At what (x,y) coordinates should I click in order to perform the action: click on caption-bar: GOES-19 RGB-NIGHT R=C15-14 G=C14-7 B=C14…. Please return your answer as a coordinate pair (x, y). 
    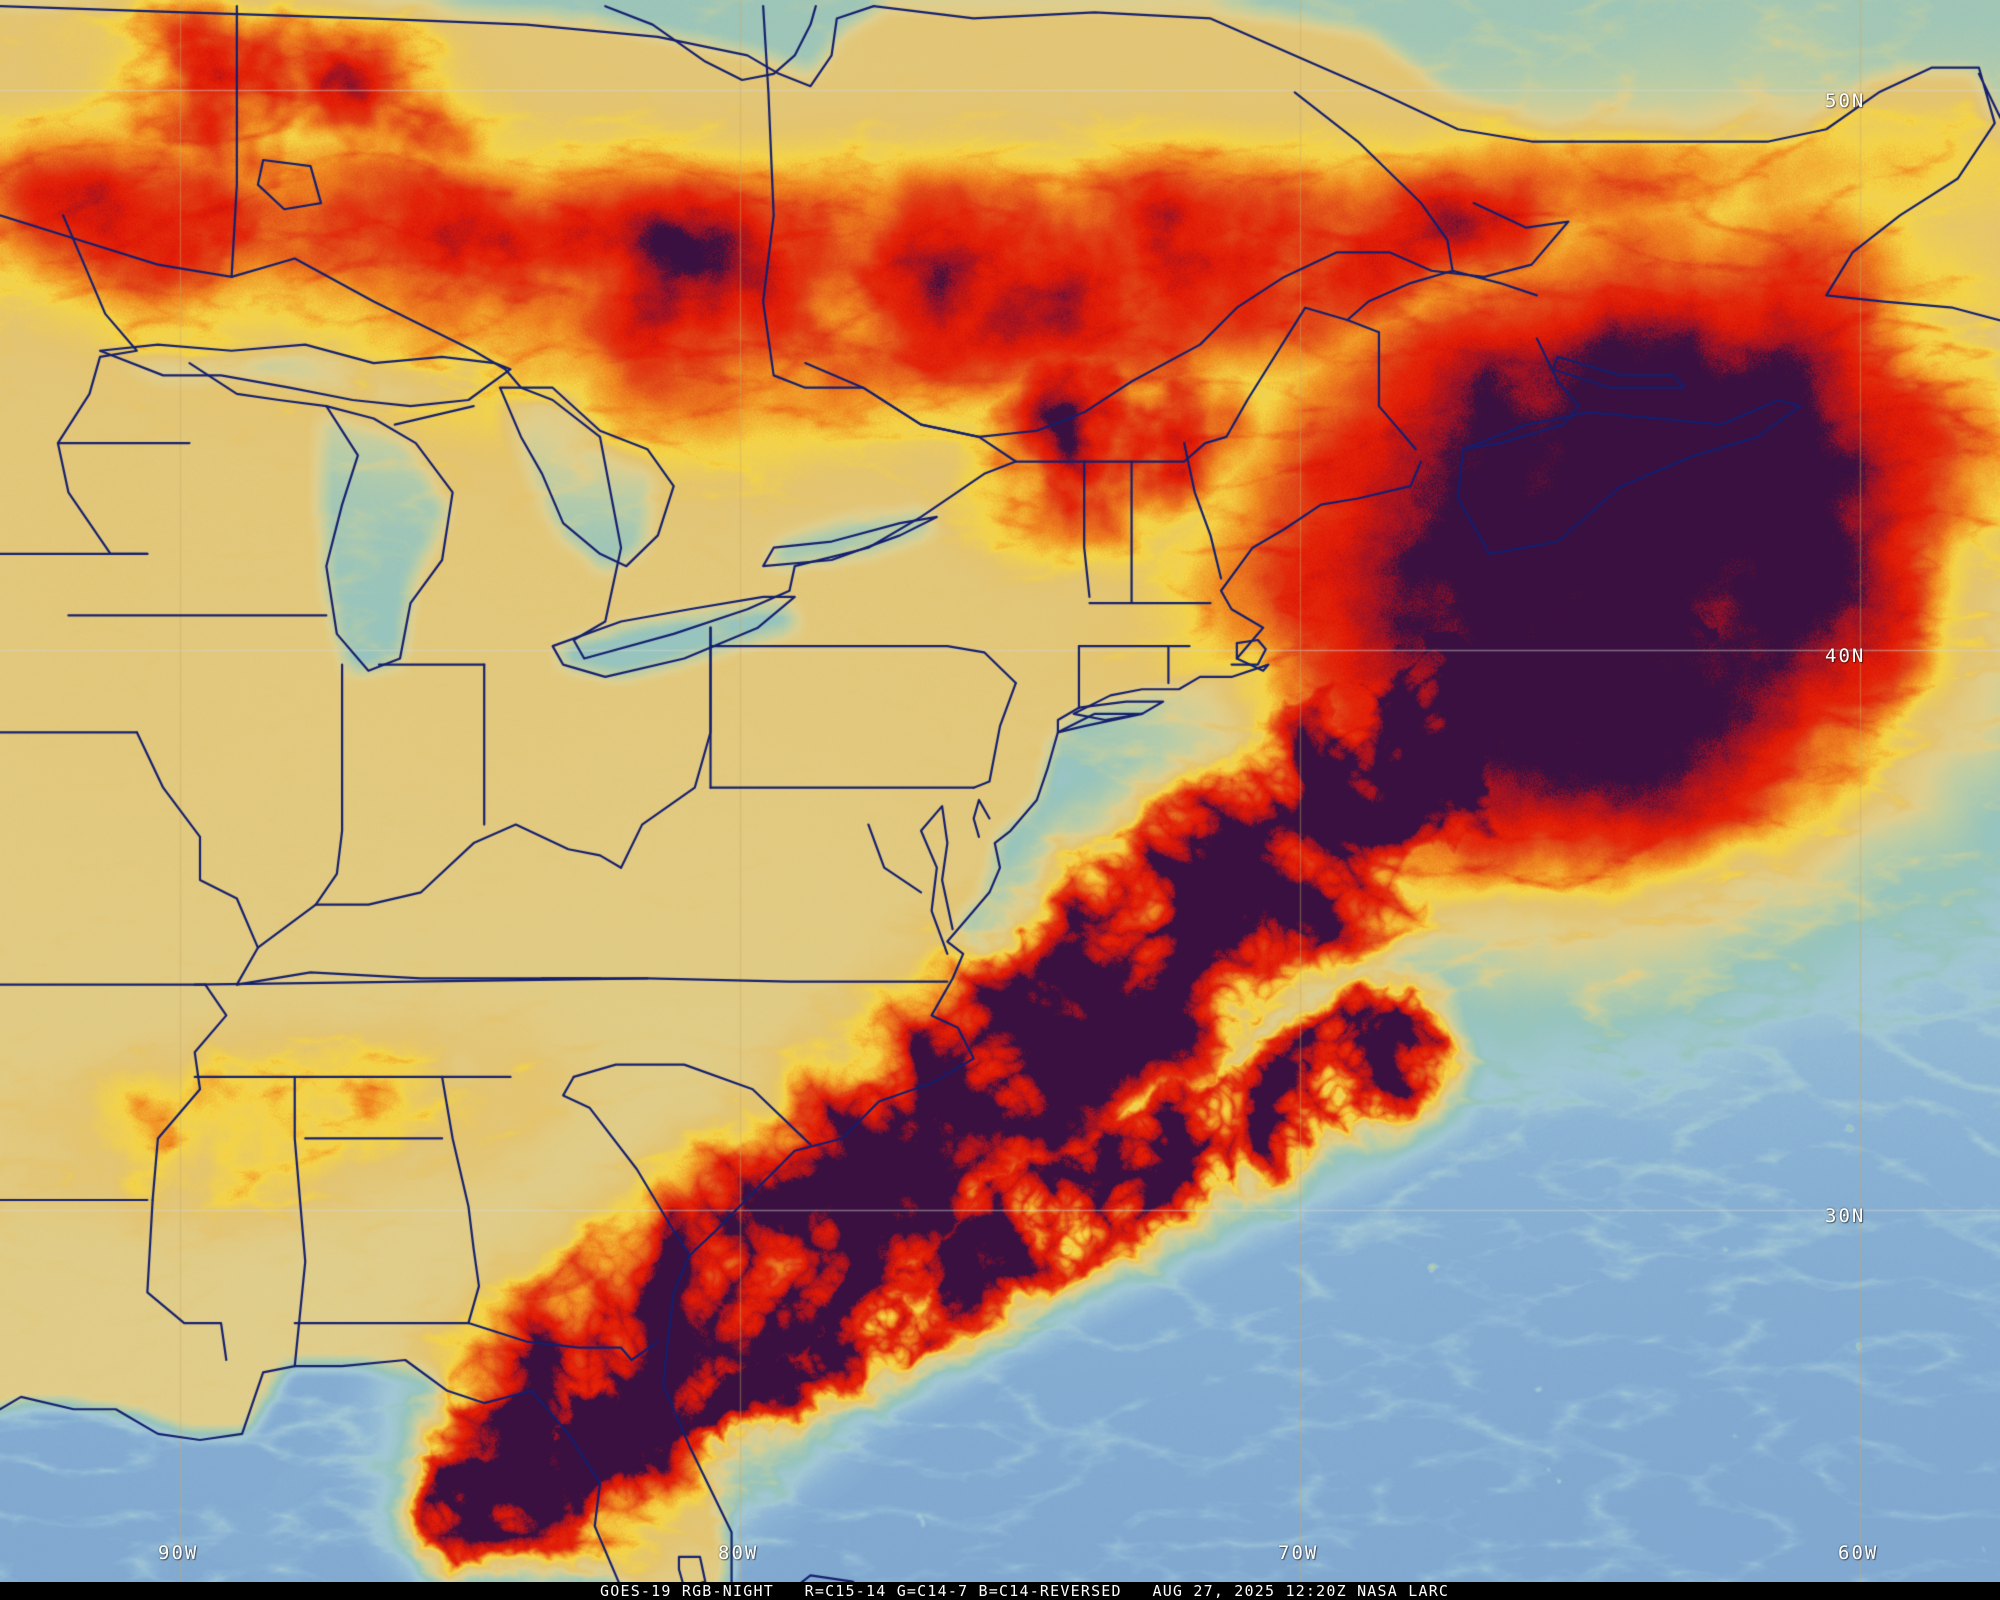
    Looking at the image, I should click on (1000, 1591).